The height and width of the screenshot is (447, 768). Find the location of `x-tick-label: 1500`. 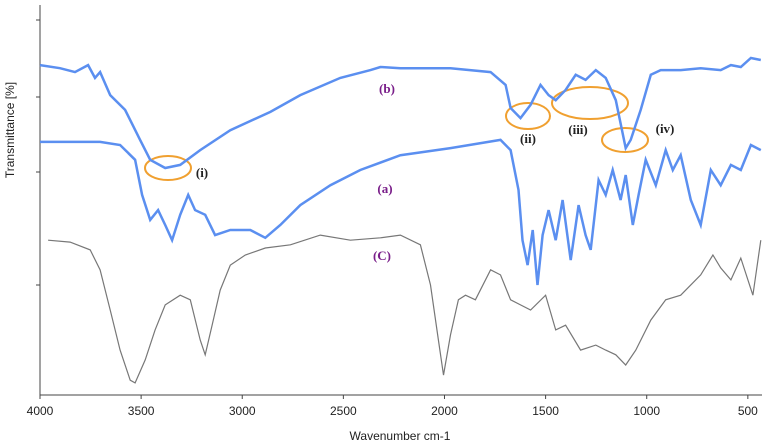

x-tick-label: 1500 is located at coordinates (545, 411).